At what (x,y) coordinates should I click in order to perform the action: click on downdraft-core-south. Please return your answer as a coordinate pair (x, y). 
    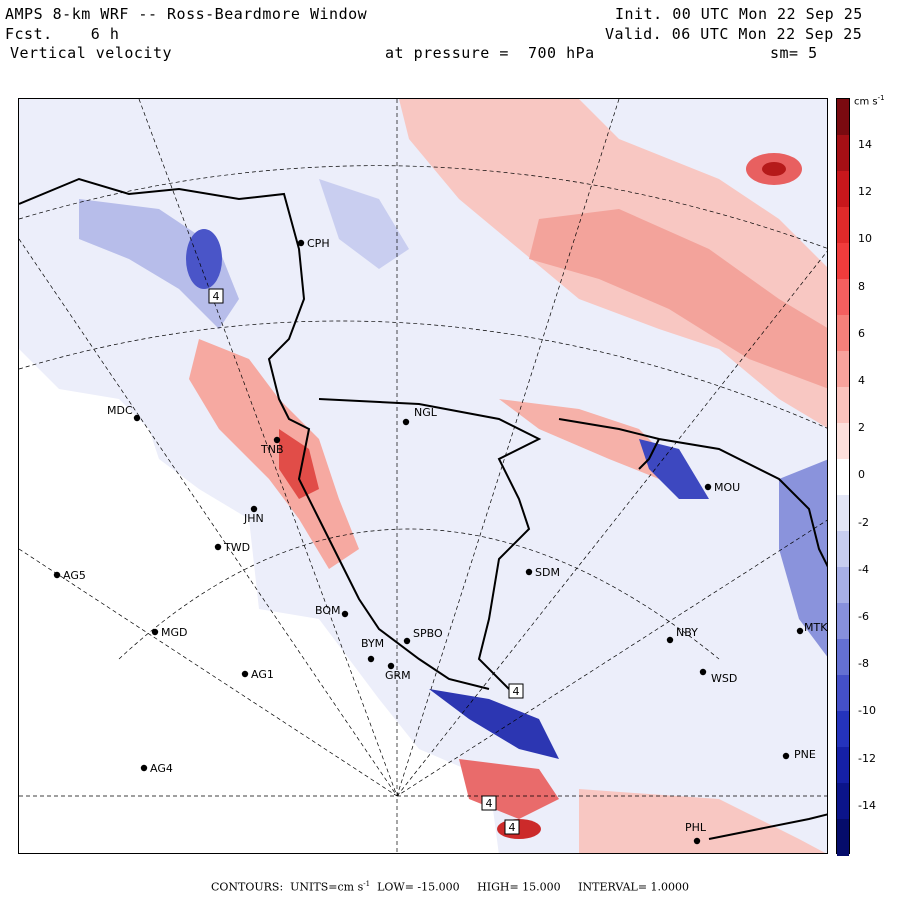
    Looking at the image, I should click on (494, 724).